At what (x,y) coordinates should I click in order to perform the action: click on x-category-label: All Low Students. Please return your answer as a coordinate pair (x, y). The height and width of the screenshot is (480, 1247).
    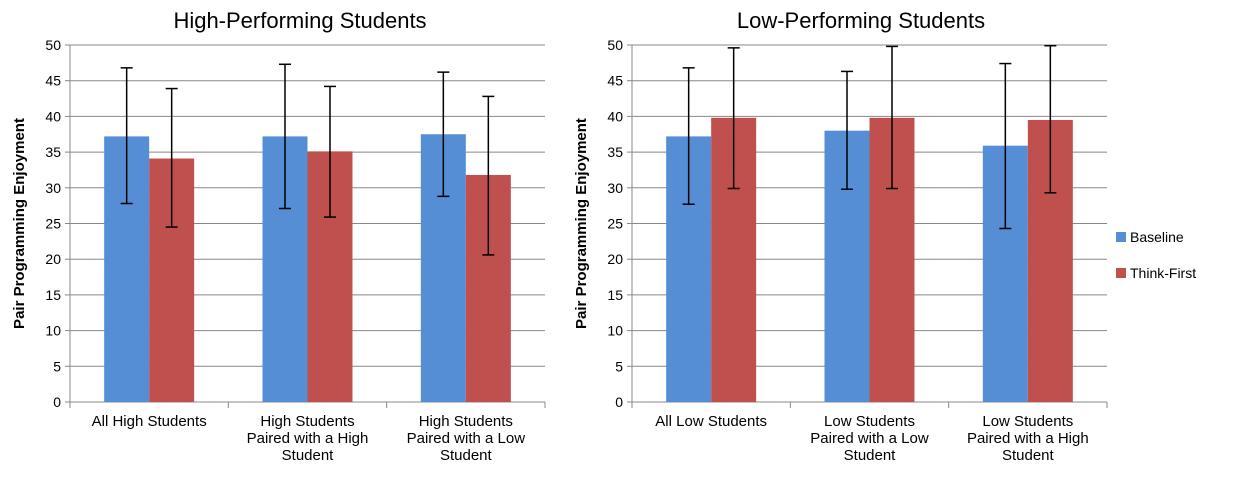
    Looking at the image, I should click on (711, 421).